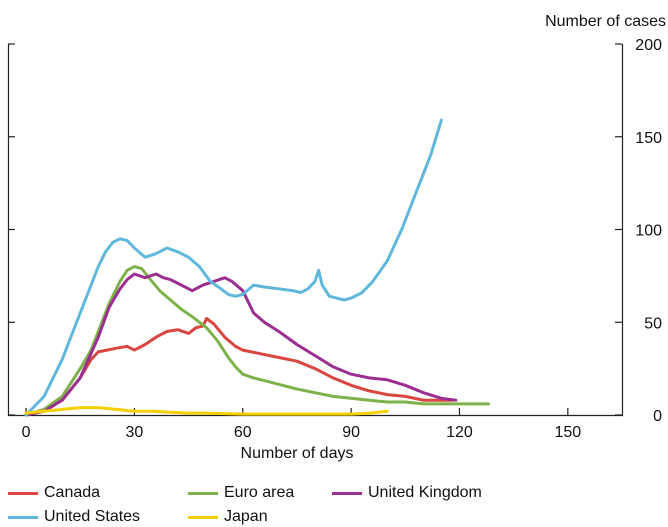  What do you see at coordinates (246, 516) in the screenshot?
I see `legend-label-japan: Japan` at bounding box center [246, 516].